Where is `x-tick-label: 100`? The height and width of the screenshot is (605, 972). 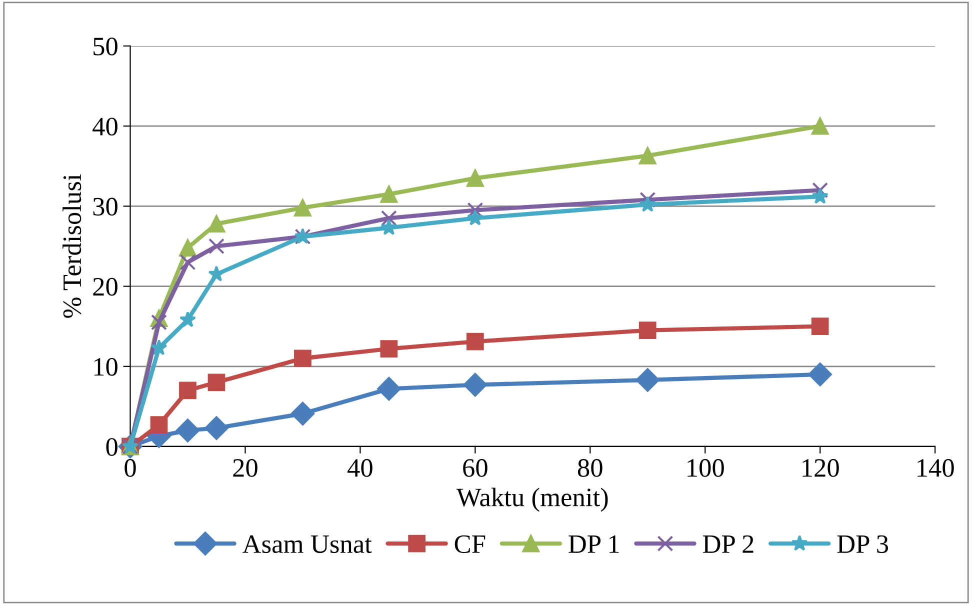 x-tick-label: 100 is located at coordinates (706, 468).